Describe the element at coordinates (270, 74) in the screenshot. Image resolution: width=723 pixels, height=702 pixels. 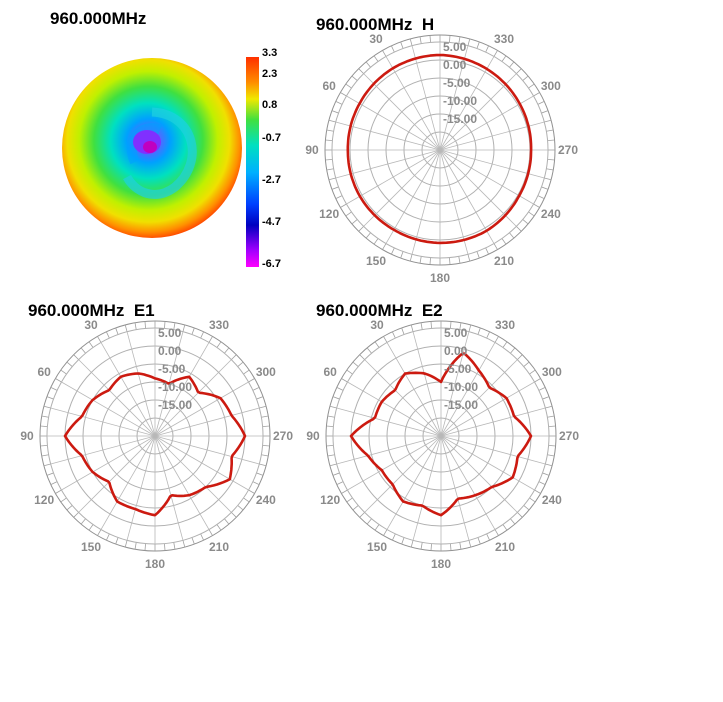
I see `colorbar-tick: 2.3` at that location.